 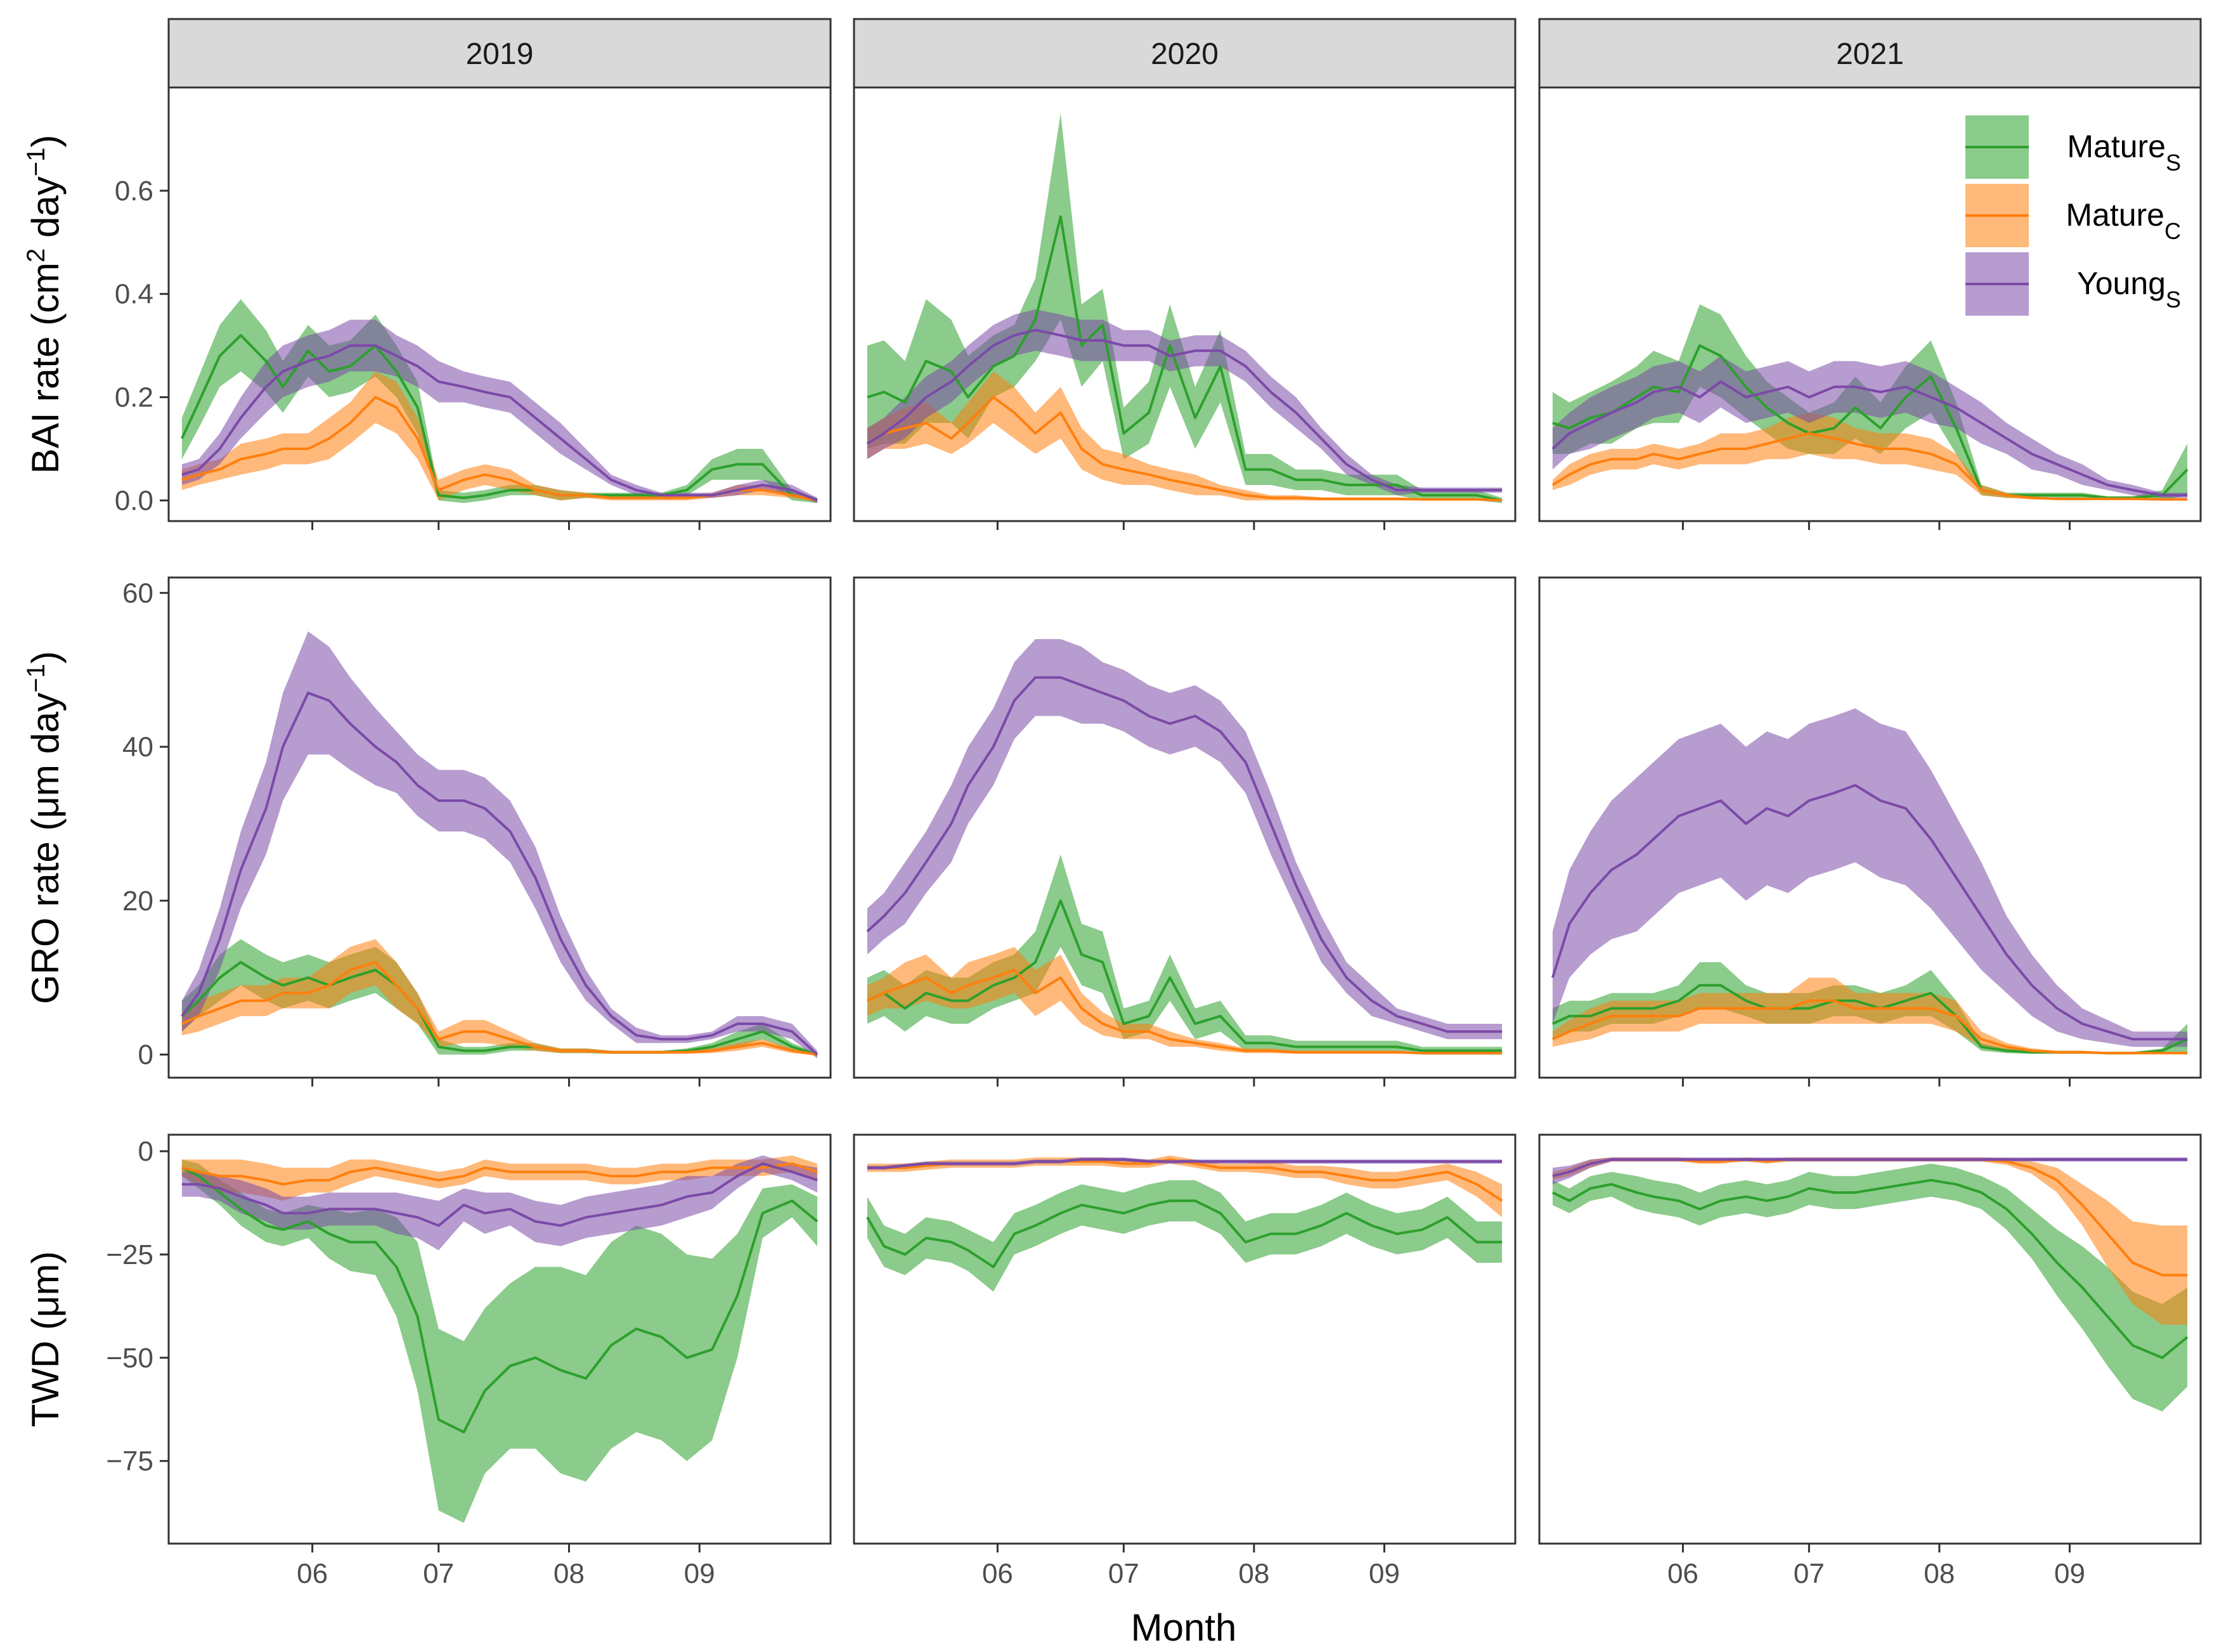 I want to click on y-tick-label: 0.0, so click(x=134, y=500).